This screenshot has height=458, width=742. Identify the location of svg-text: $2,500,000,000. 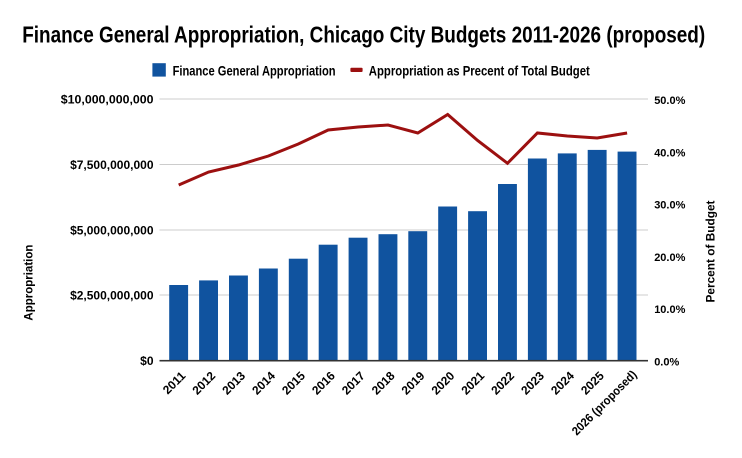
(112, 296).